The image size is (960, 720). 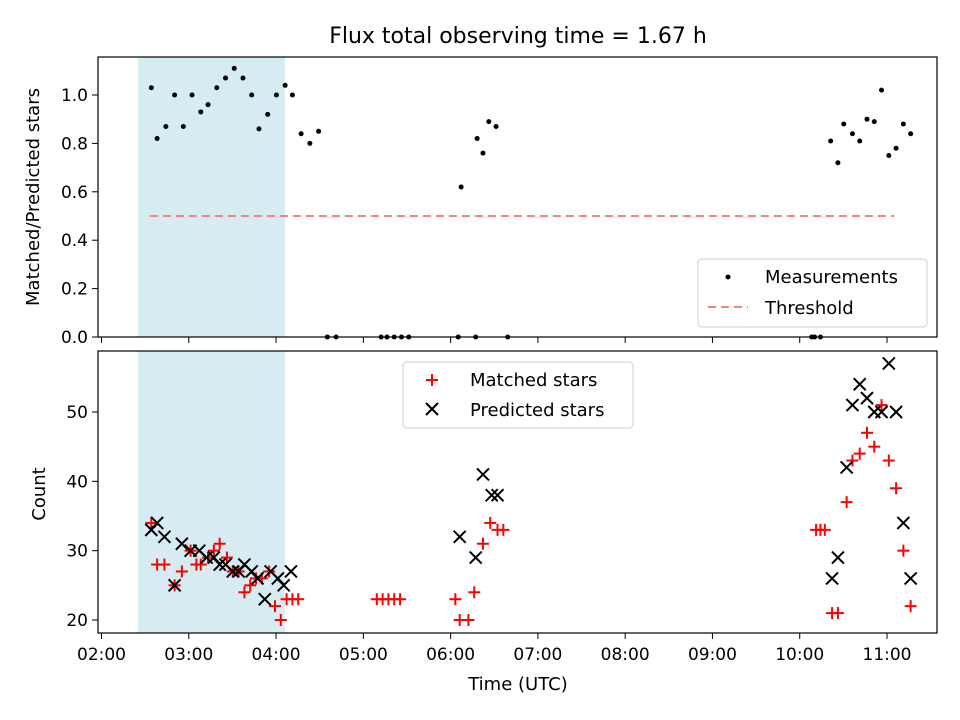 I want to click on x-tick-label: 08:00, so click(x=625, y=655).